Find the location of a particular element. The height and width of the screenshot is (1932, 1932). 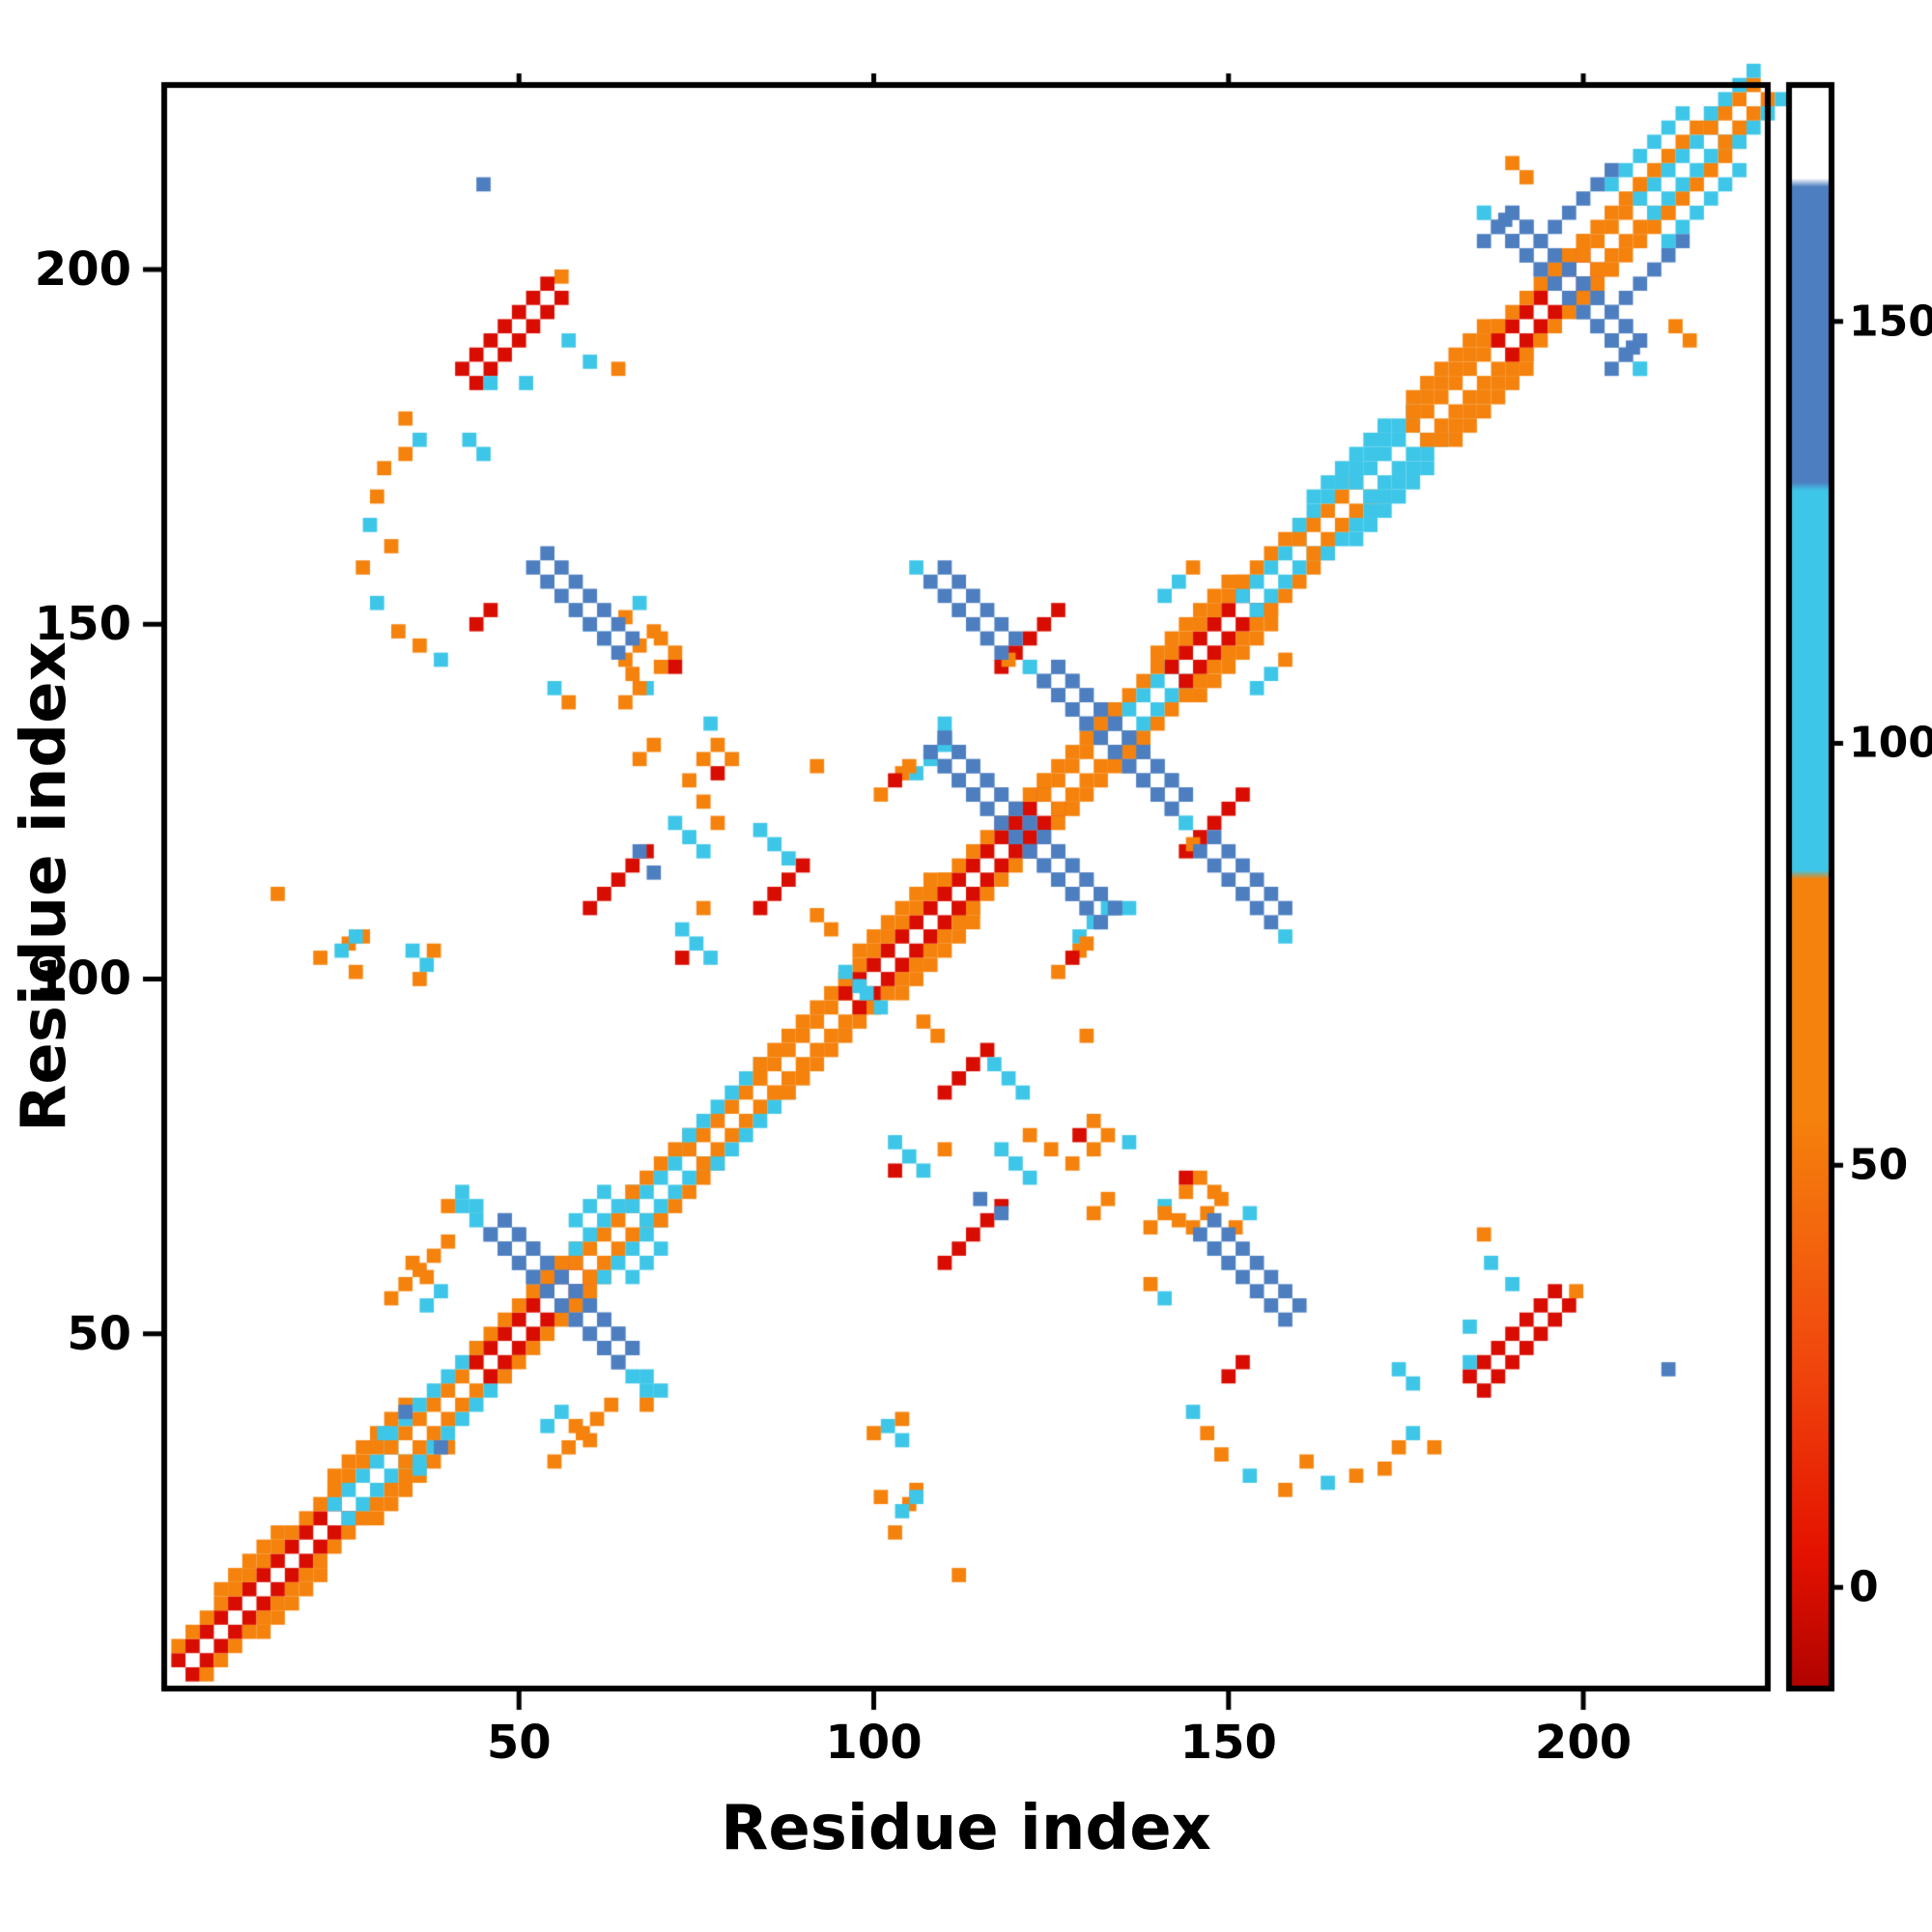

colorbar-tick-label: 150 is located at coordinates (1890, 322).